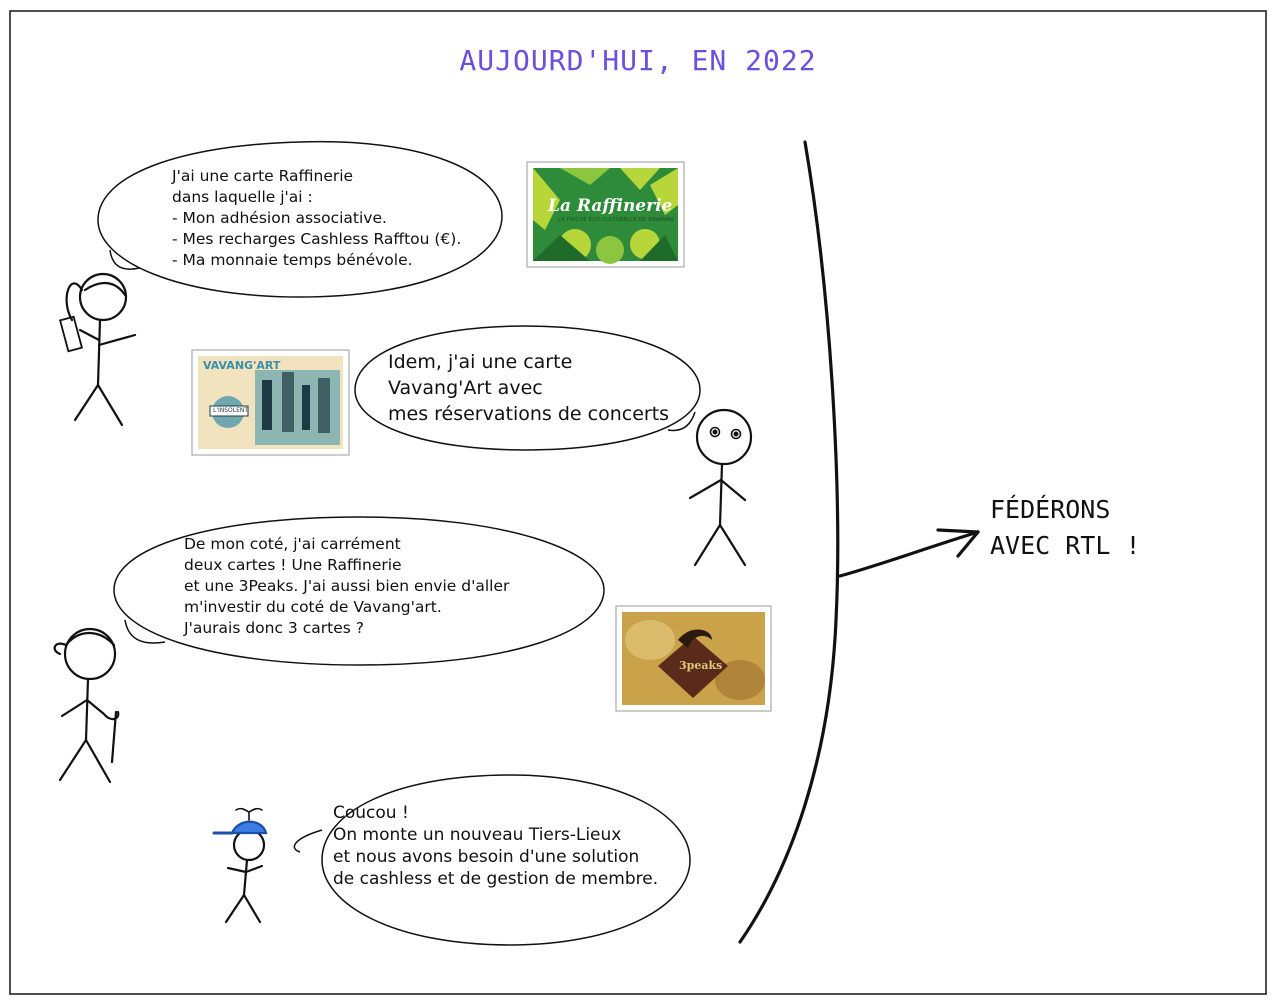 The image size is (1276, 1003). Describe the element at coordinates (465, 388) in the screenshot. I see `speech-2-line: Vavang'Art avec` at that location.